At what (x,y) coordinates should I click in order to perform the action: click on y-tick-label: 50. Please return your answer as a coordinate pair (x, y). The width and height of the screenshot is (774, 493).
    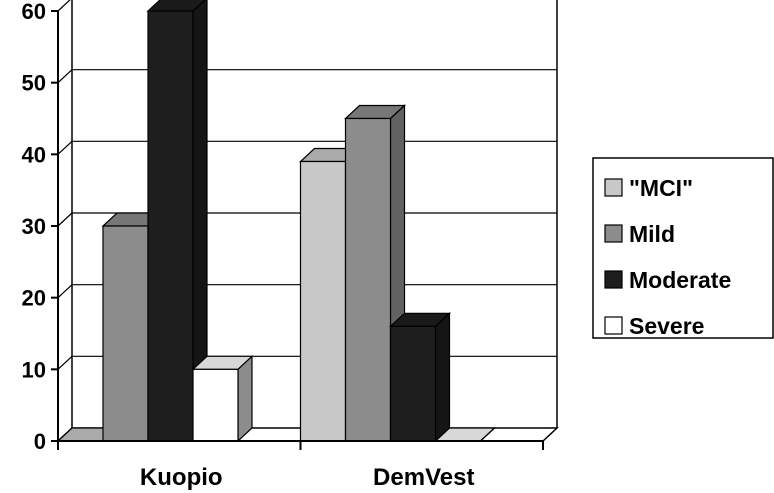
    Looking at the image, I should click on (34, 83).